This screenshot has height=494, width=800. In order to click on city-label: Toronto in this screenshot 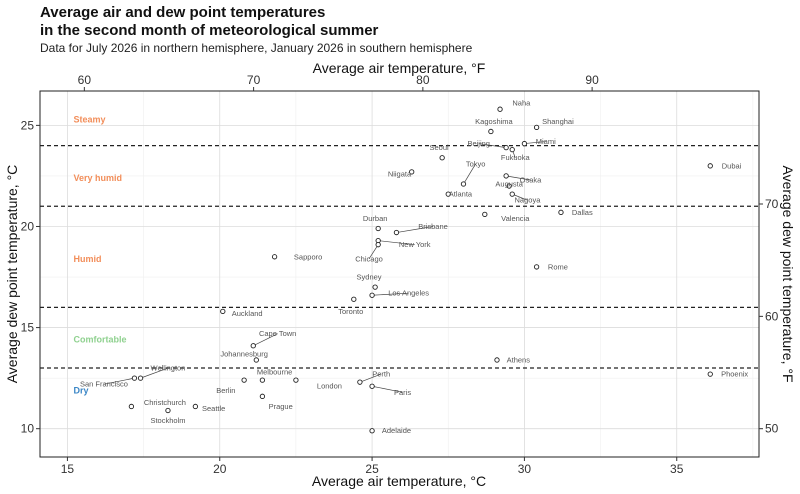, I will do `click(350, 311)`.